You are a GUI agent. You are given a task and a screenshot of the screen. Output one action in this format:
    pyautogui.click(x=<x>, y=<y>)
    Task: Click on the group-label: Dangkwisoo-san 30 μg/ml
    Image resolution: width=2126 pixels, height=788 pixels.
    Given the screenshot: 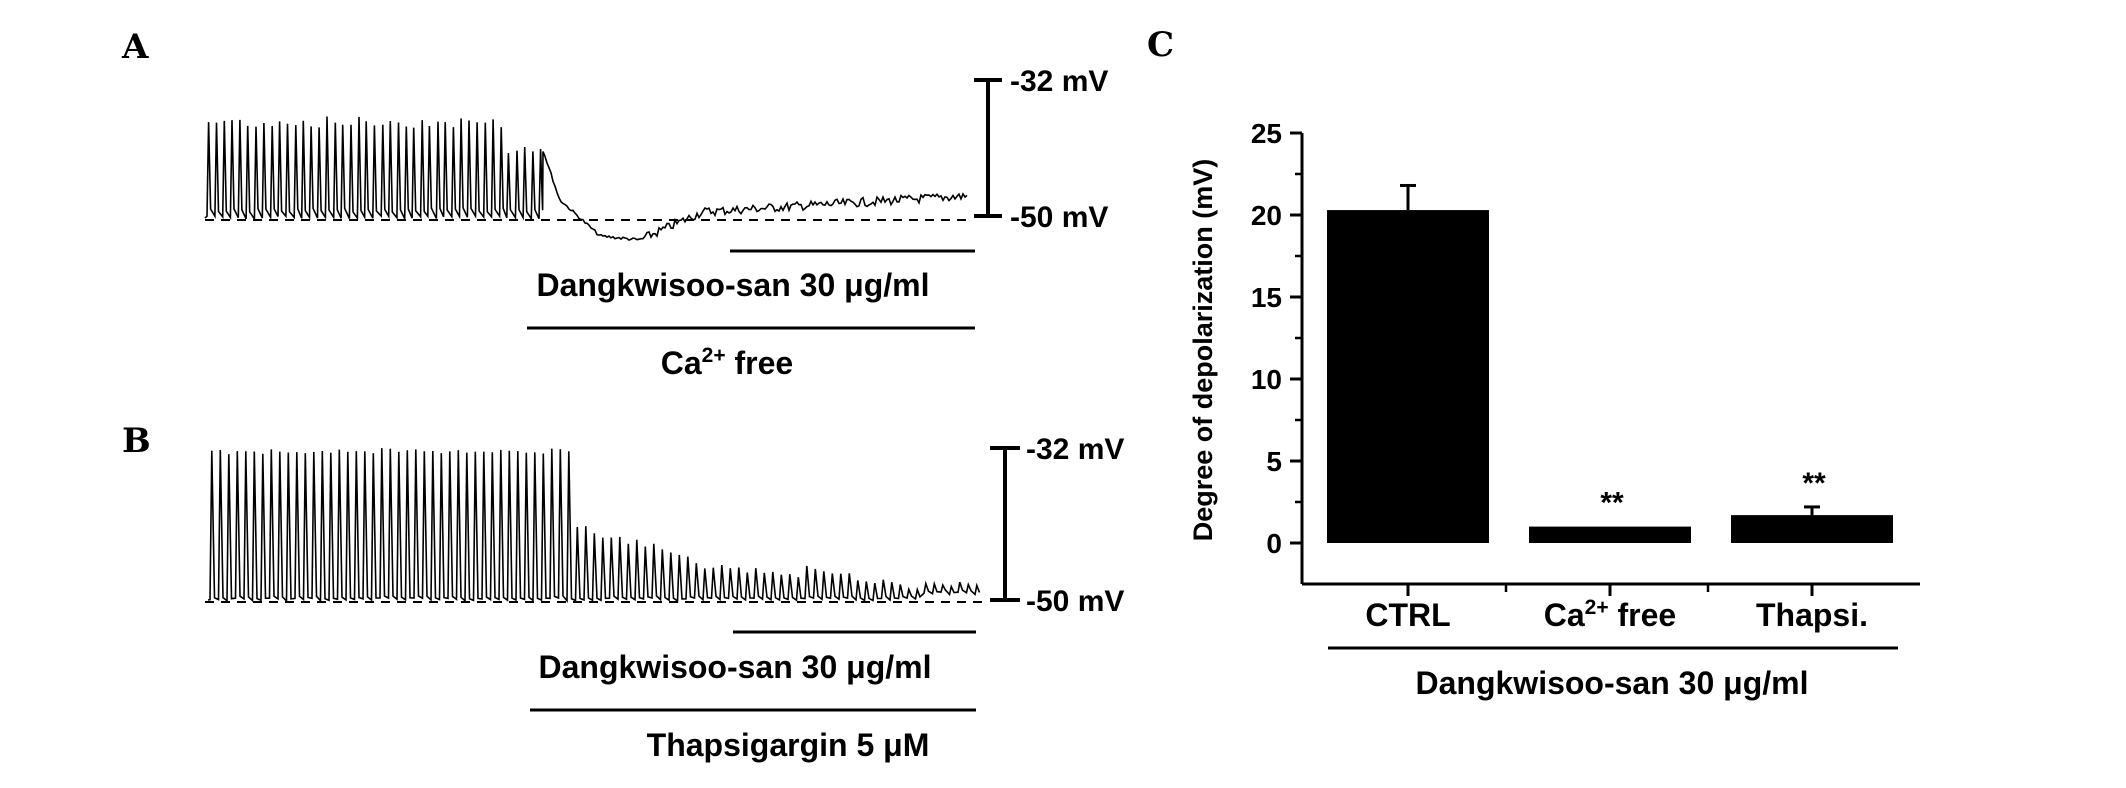 What is the action you would take?
    pyautogui.click(x=1612, y=683)
    